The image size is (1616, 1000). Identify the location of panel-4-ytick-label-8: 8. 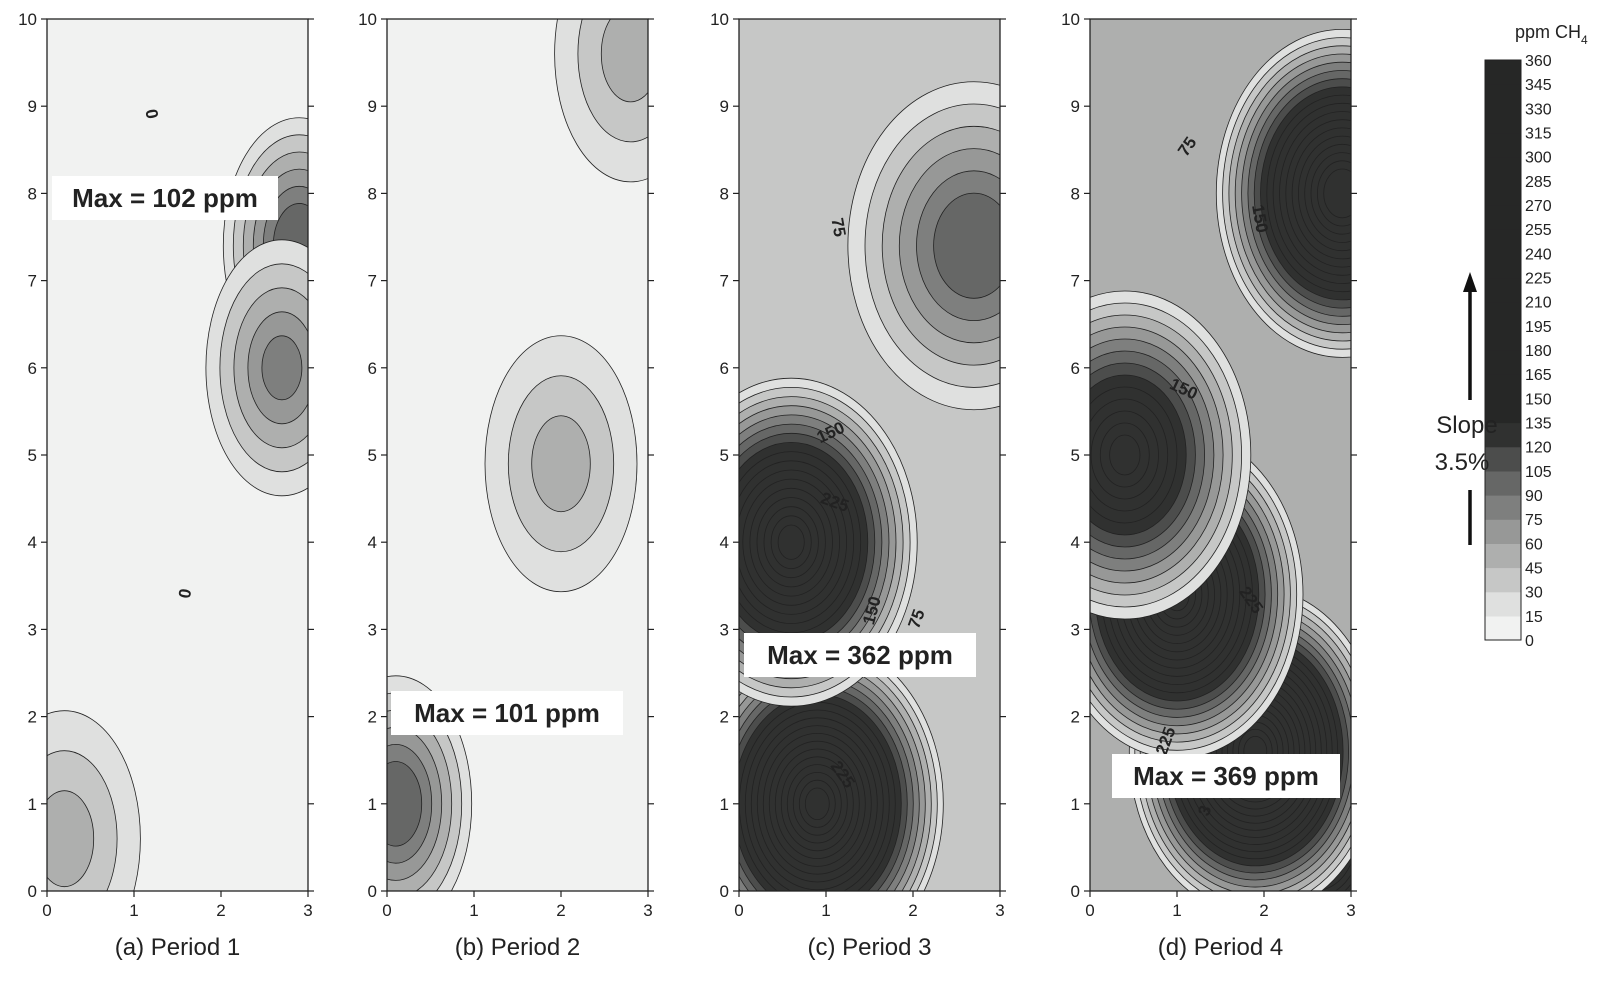
(1075, 193).